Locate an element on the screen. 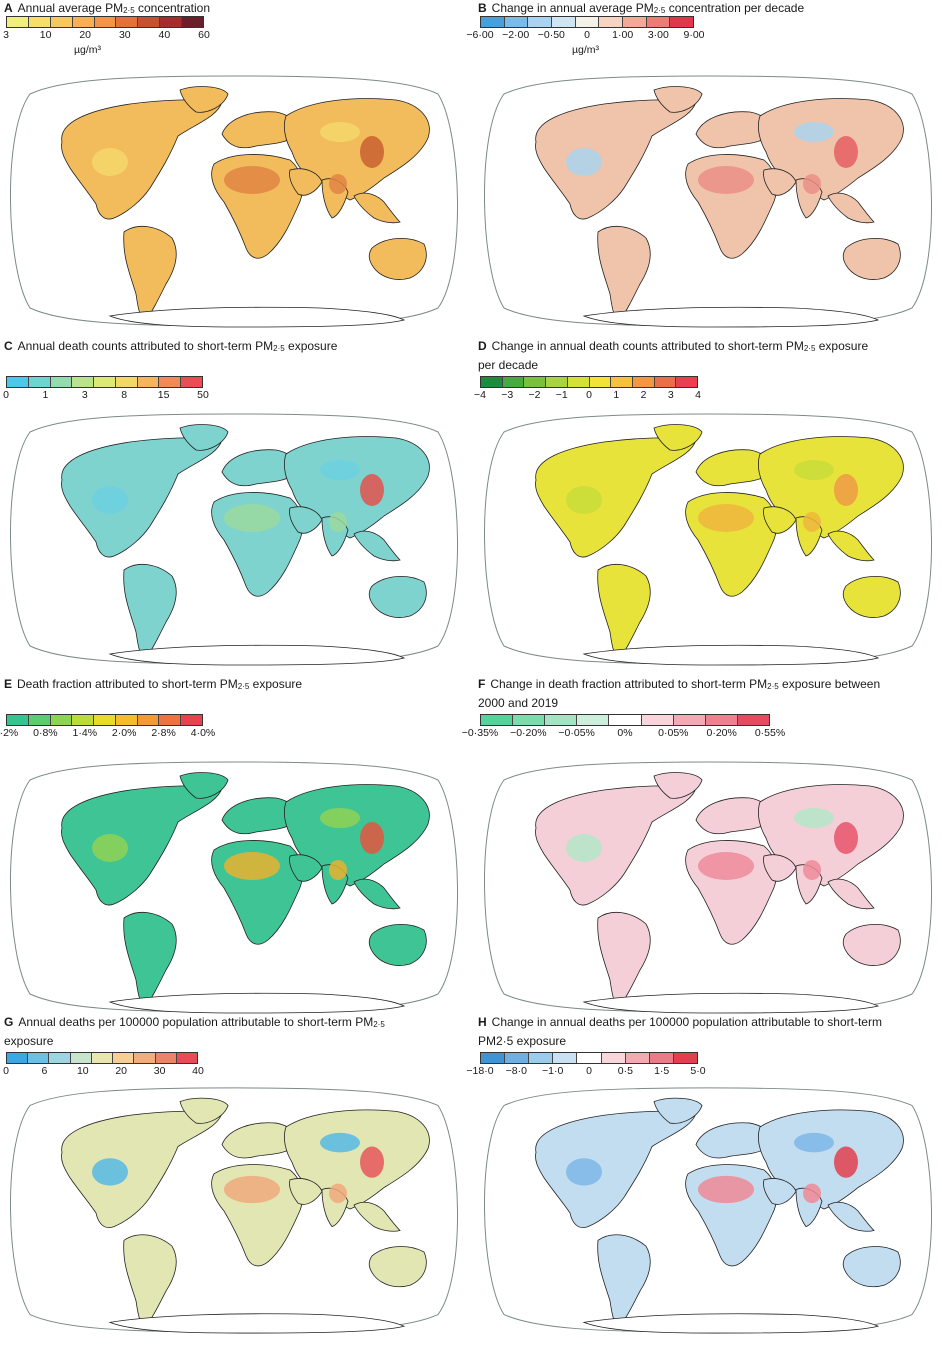 Image resolution: width=942 pixels, height=1347 pixels. tick-label: 1·4% is located at coordinates (85, 733).